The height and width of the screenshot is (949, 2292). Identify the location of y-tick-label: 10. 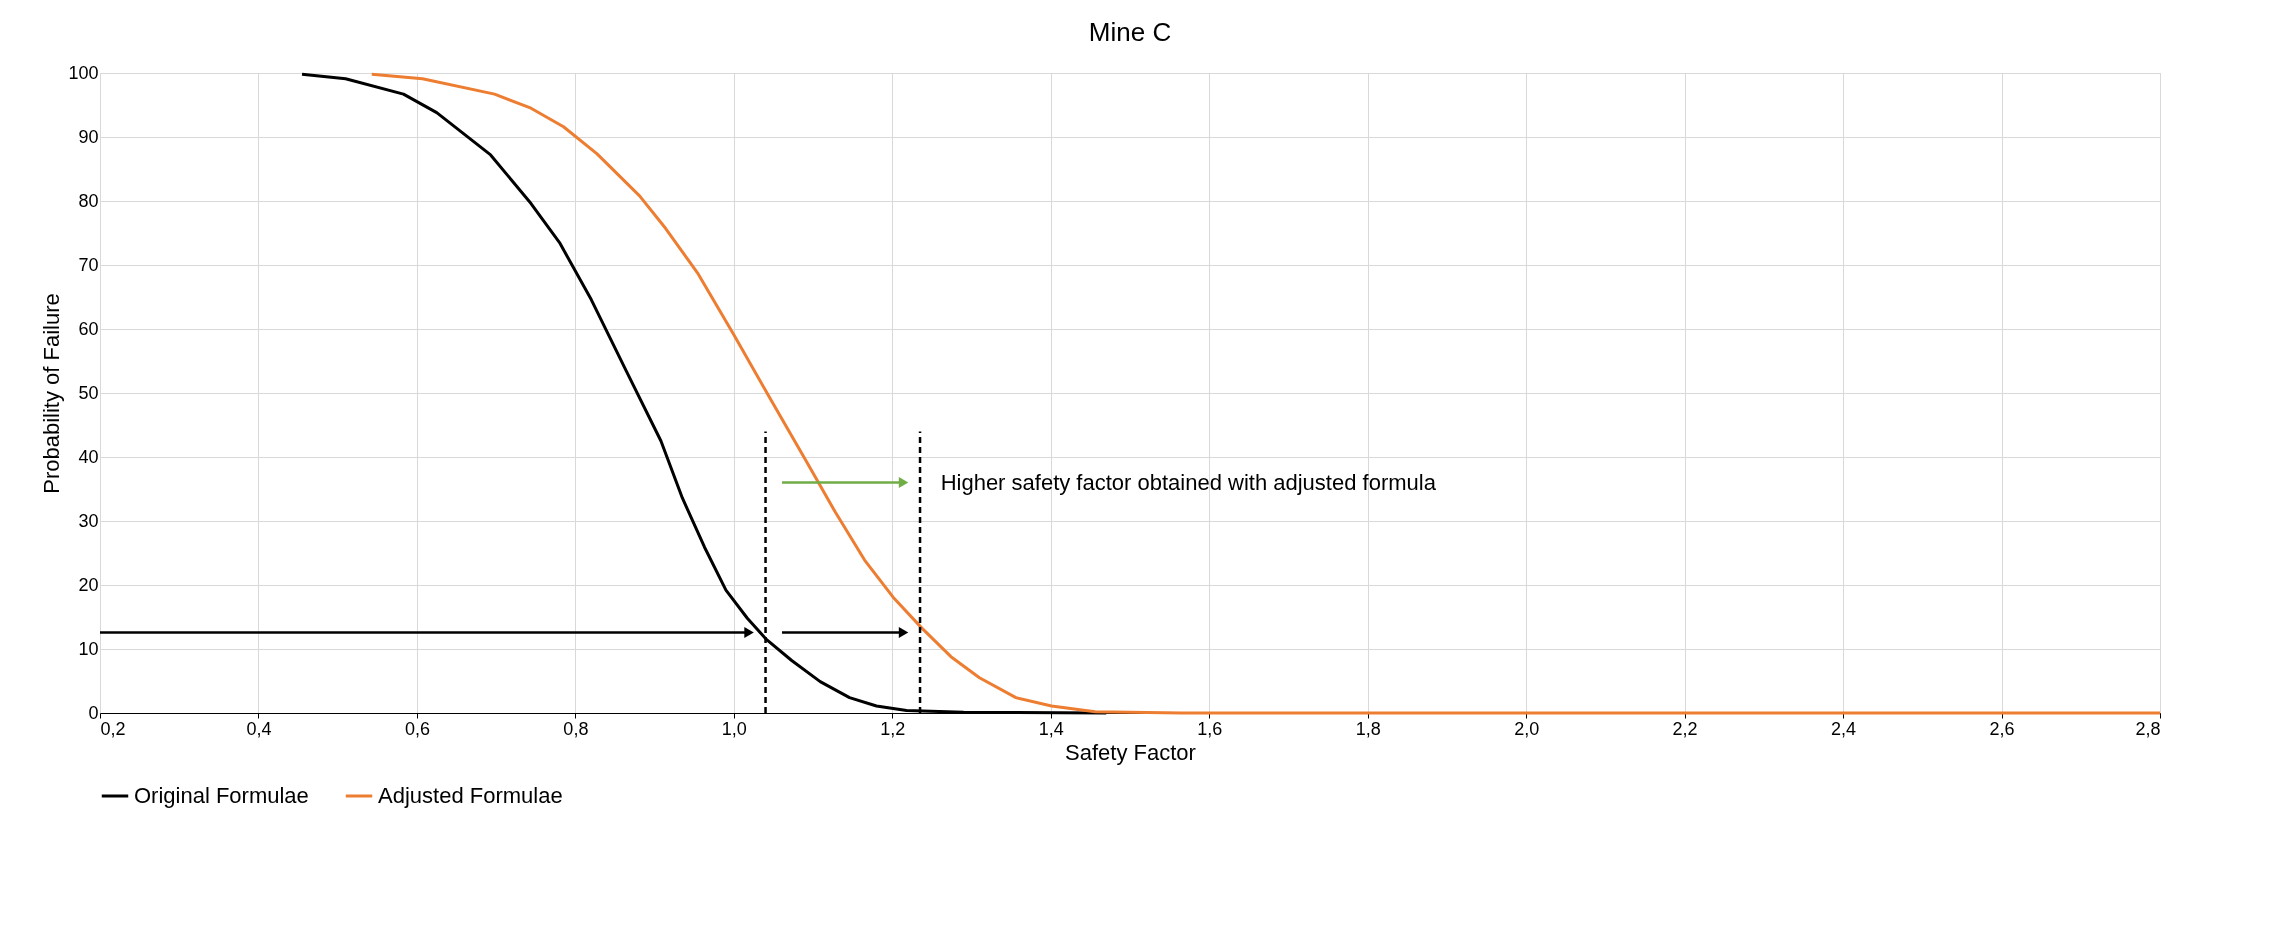
(88, 648).